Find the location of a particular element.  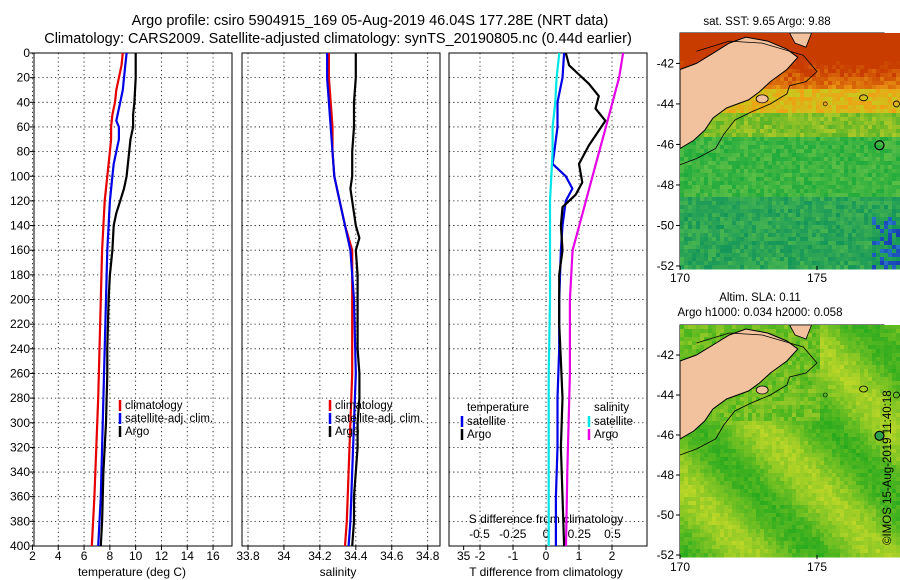

sal-x-tick-label: 34 is located at coordinates (284, 556).